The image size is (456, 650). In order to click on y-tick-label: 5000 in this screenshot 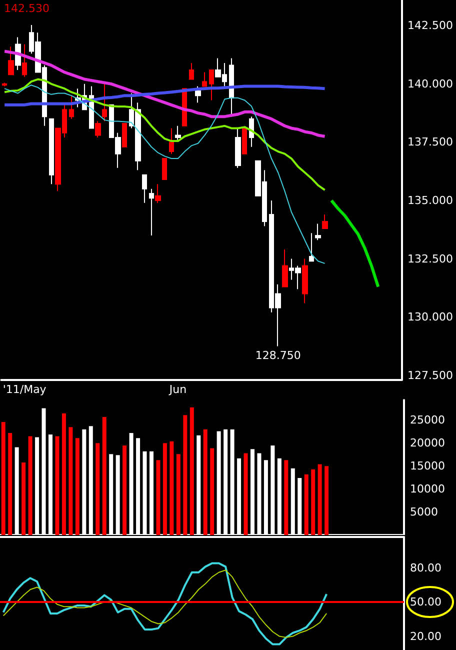, I will do `click(424, 512)`.